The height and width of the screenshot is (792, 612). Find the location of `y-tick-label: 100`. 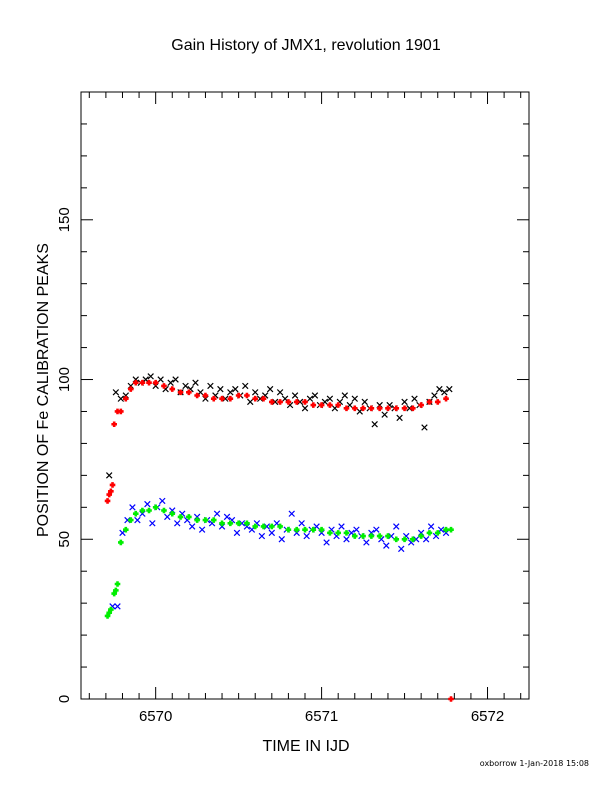

y-tick-label: 100 is located at coordinates (64, 379).